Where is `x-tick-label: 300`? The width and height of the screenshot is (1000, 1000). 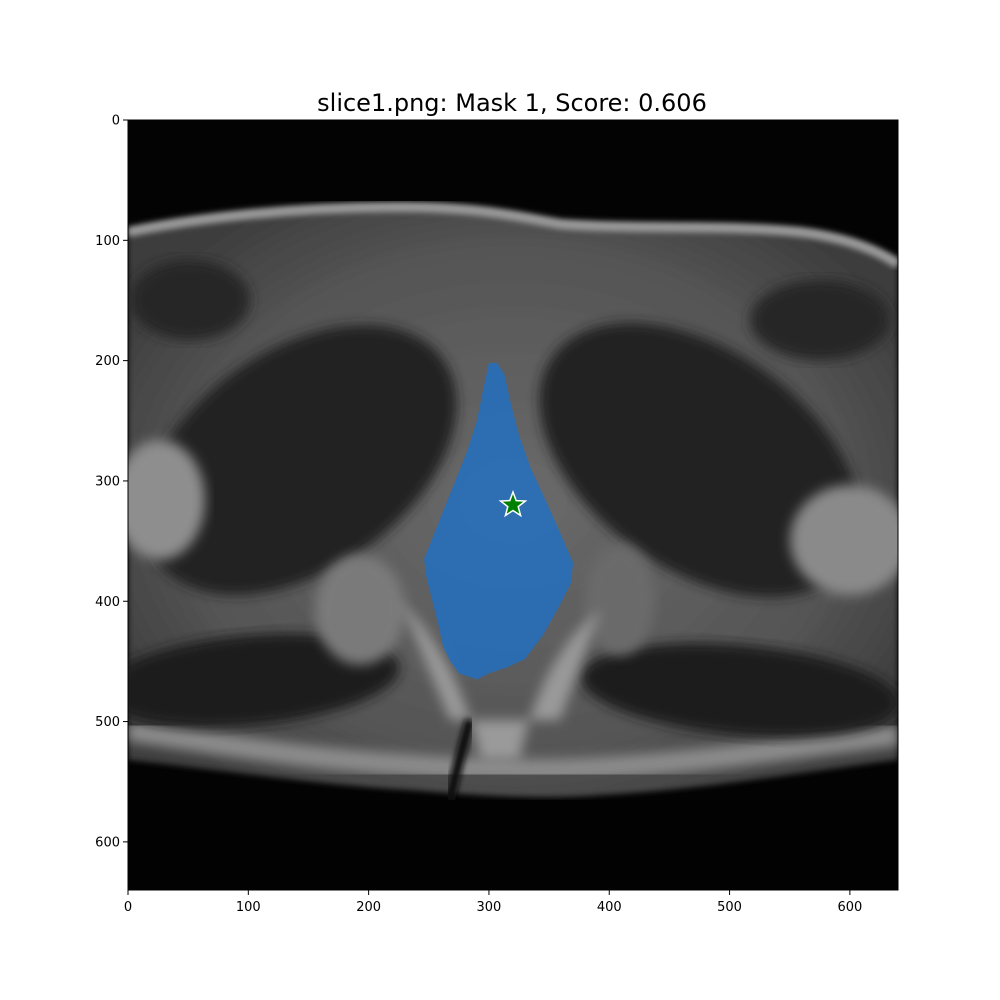 x-tick-label: 300 is located at coordinates (489, 907).